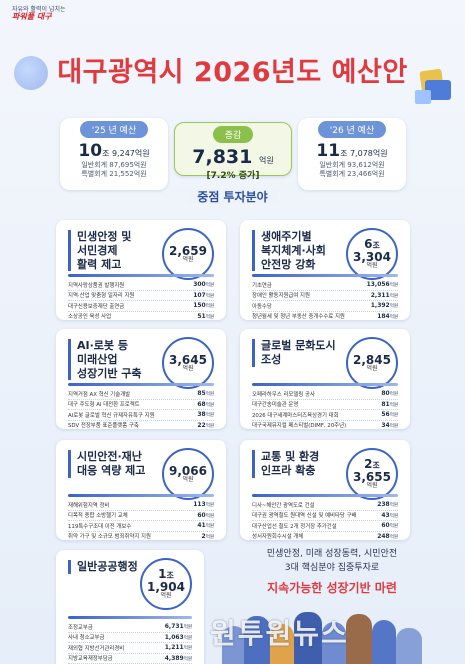  What do you see at coordinates (372, 244) in the screenshot?
I see `panel-total-jo: 6조` at bounding box center [372, 244].